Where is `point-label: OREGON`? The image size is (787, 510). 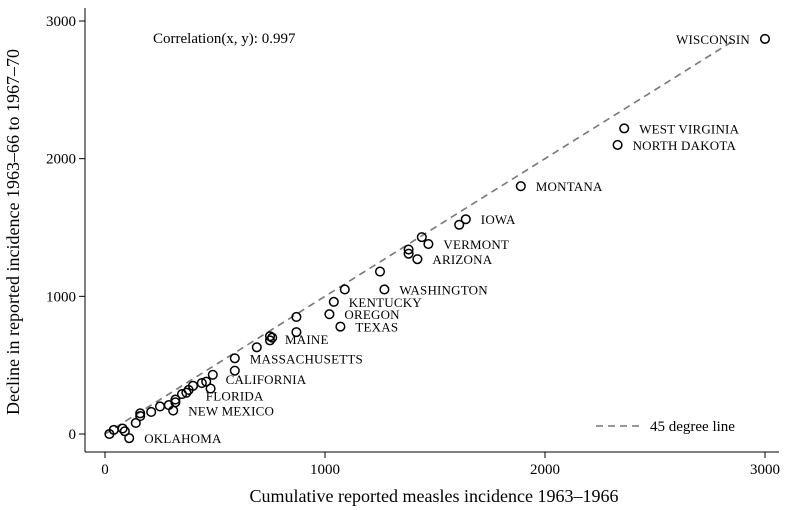
point-label: OREGON is located at coordinates (372, 314).